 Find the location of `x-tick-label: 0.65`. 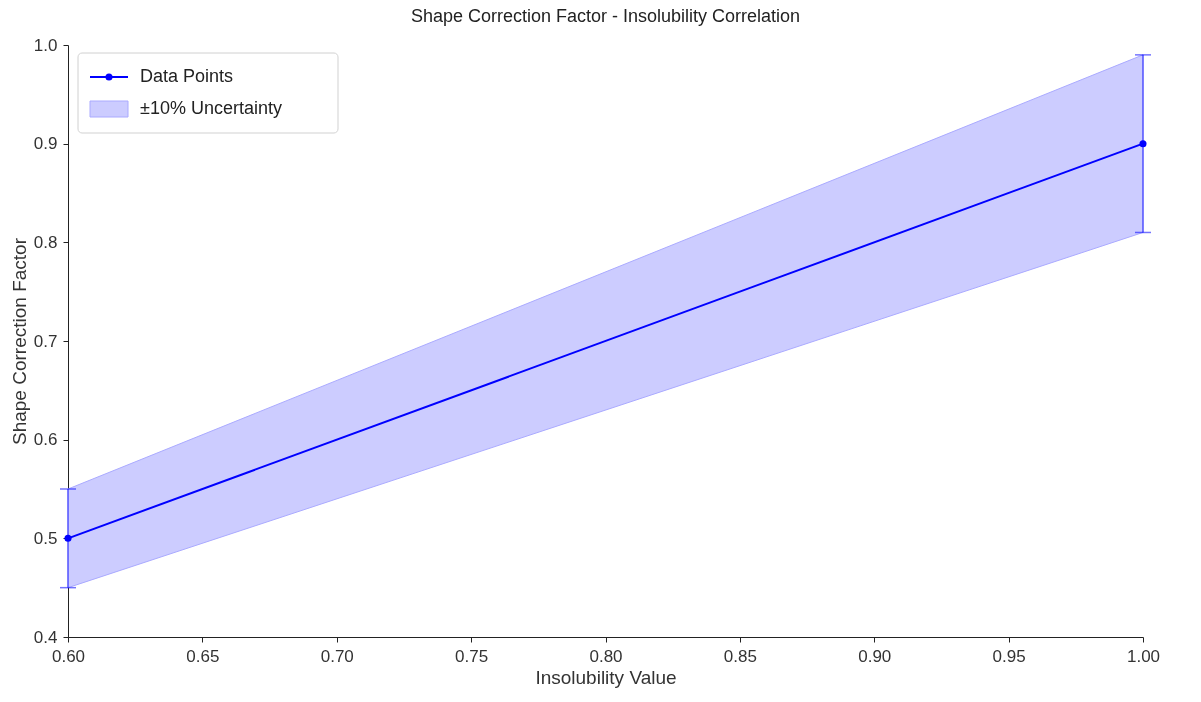

x-tick-label: 0.65 is located at coordinates (203, 656).